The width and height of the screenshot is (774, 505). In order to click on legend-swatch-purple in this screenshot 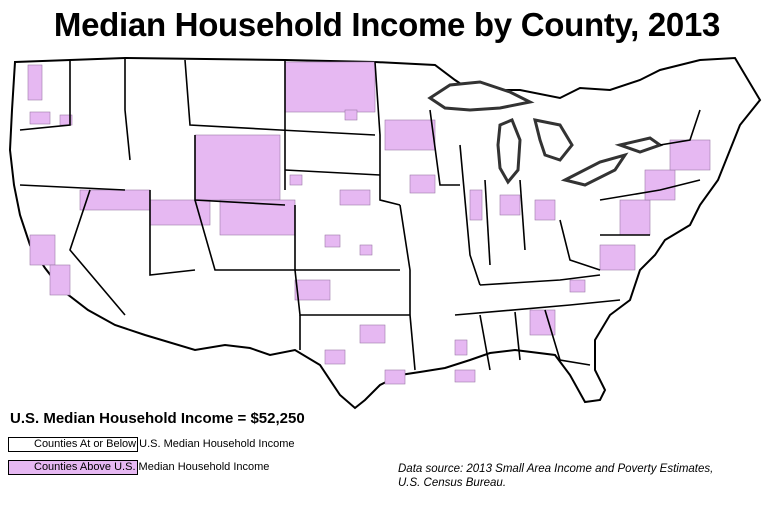, I will do `click(73, 467)`.